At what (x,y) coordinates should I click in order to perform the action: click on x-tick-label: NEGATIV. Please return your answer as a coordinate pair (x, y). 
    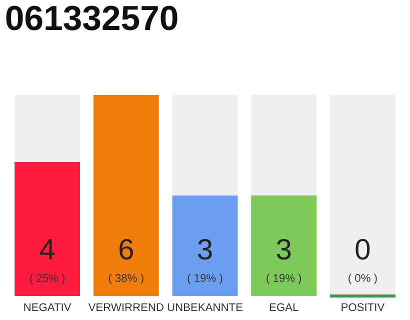
    Looking at the image, I should click on (48, 307).